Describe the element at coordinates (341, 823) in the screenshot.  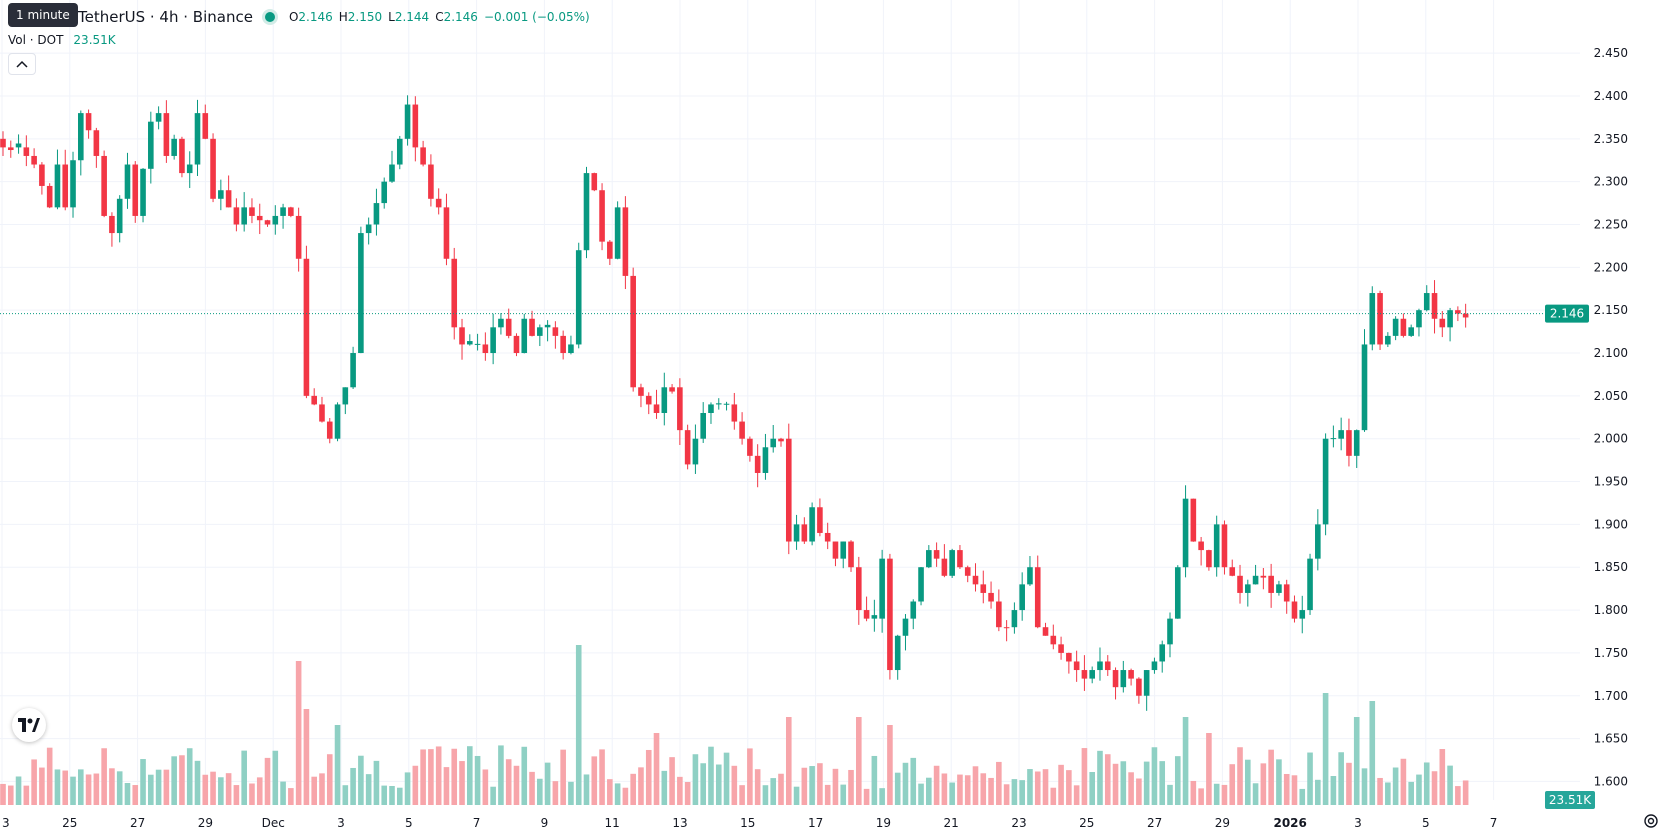
I see `x-tick-label: 3` at that location.